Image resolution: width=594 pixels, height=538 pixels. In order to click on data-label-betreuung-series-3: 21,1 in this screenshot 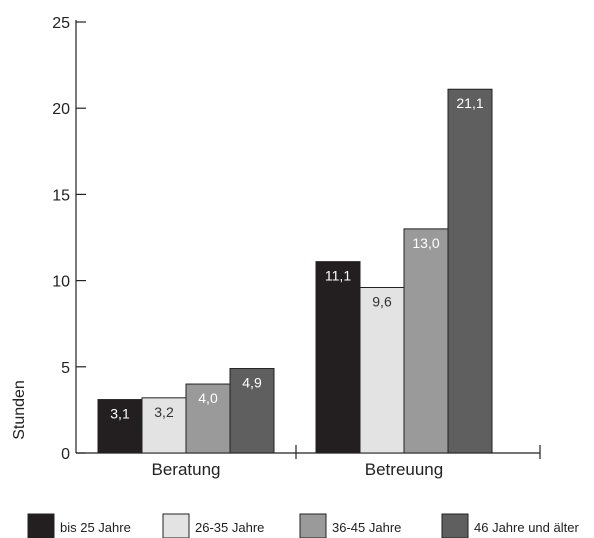, I will do `click(469, 103)`.